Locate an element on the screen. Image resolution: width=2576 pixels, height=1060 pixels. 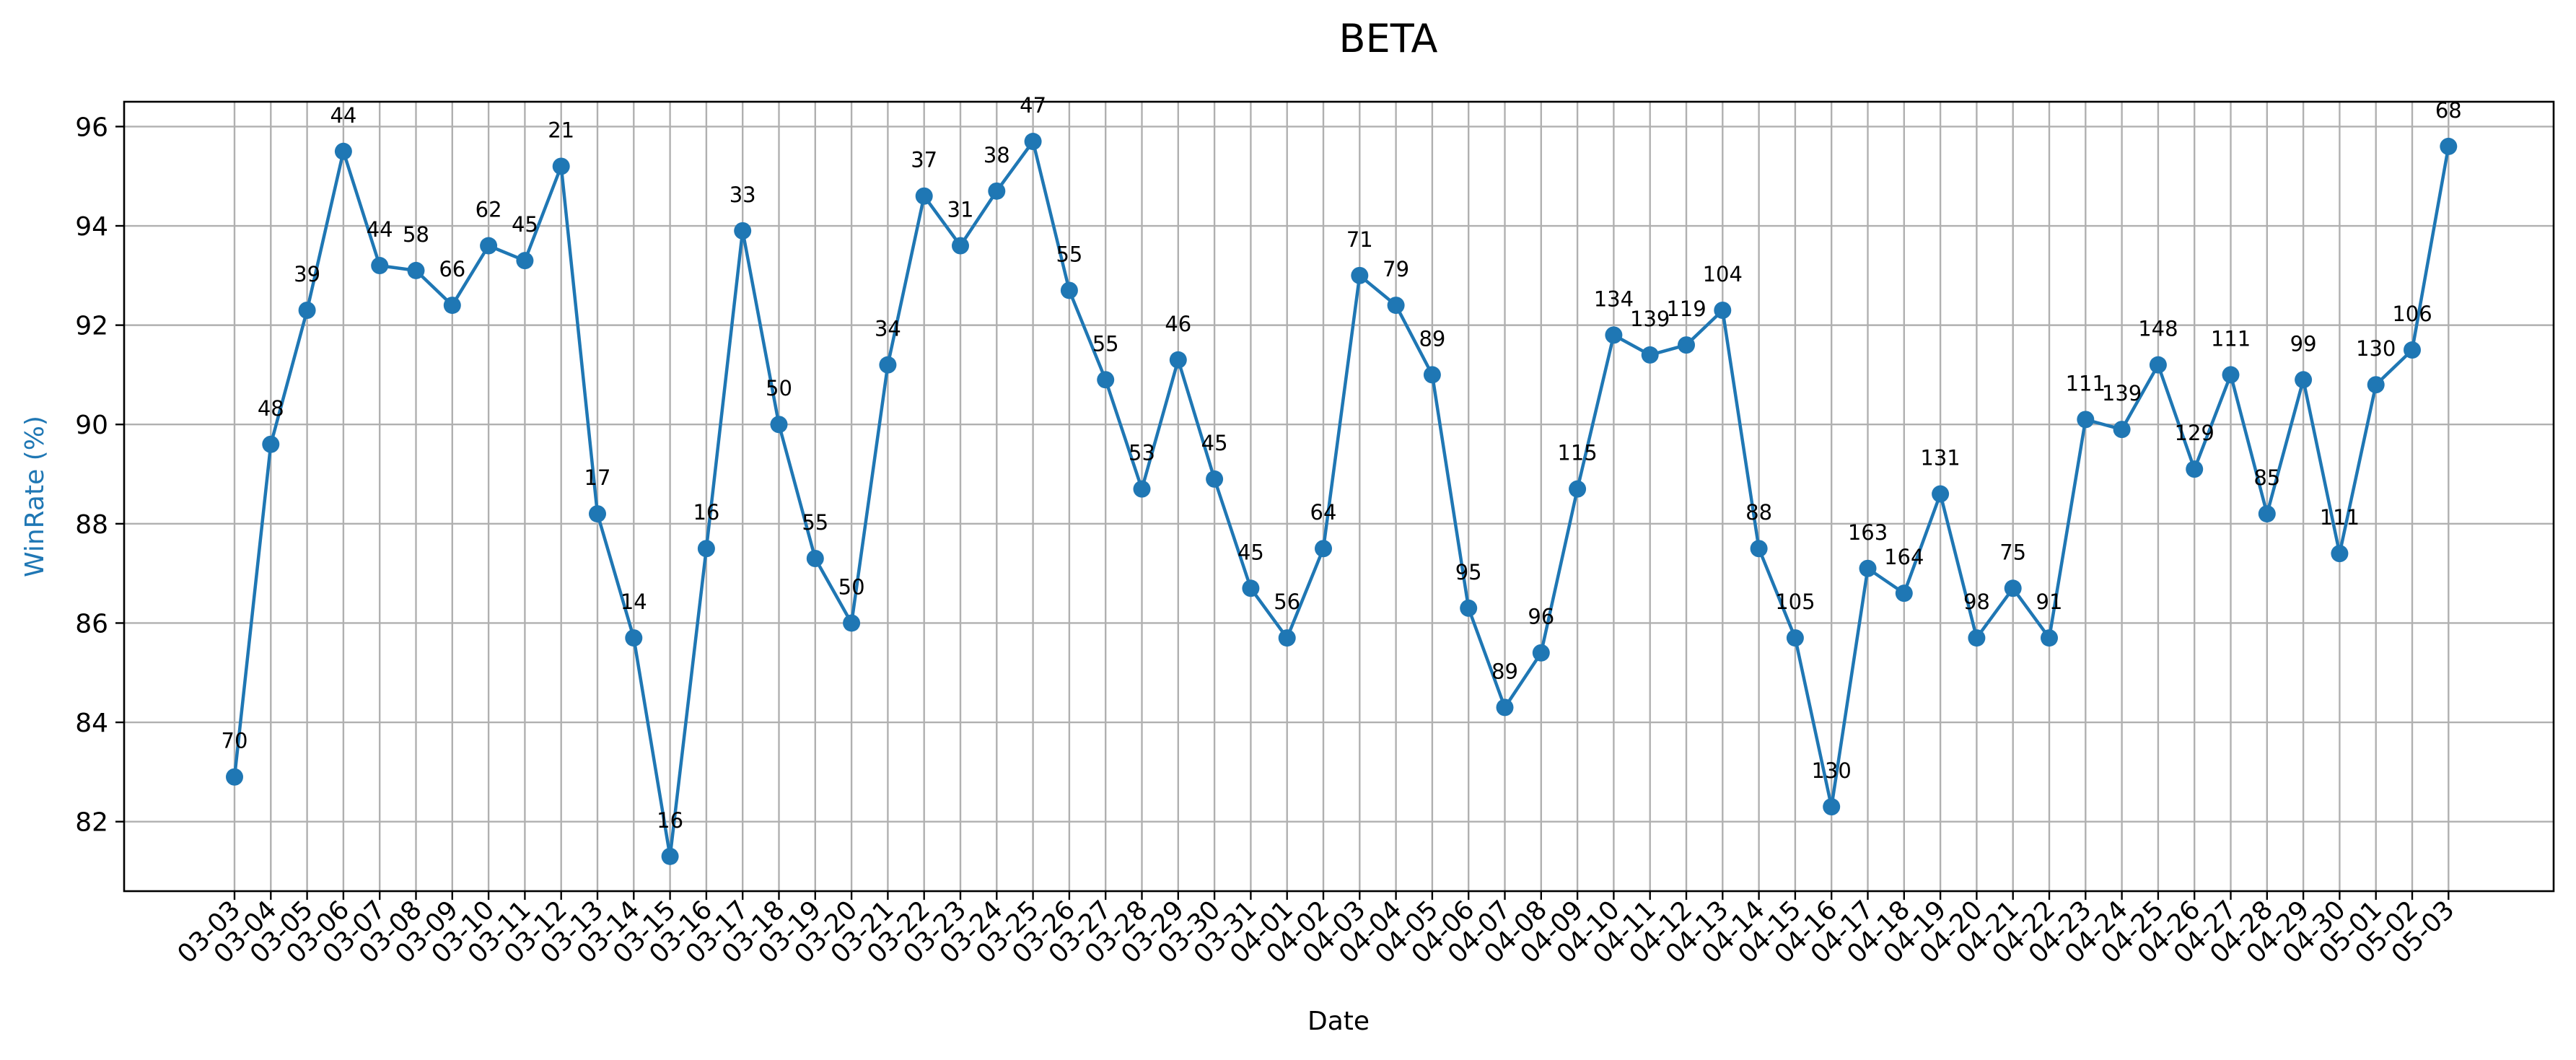
data-label: 91 is located at coordinates (2049, 602).